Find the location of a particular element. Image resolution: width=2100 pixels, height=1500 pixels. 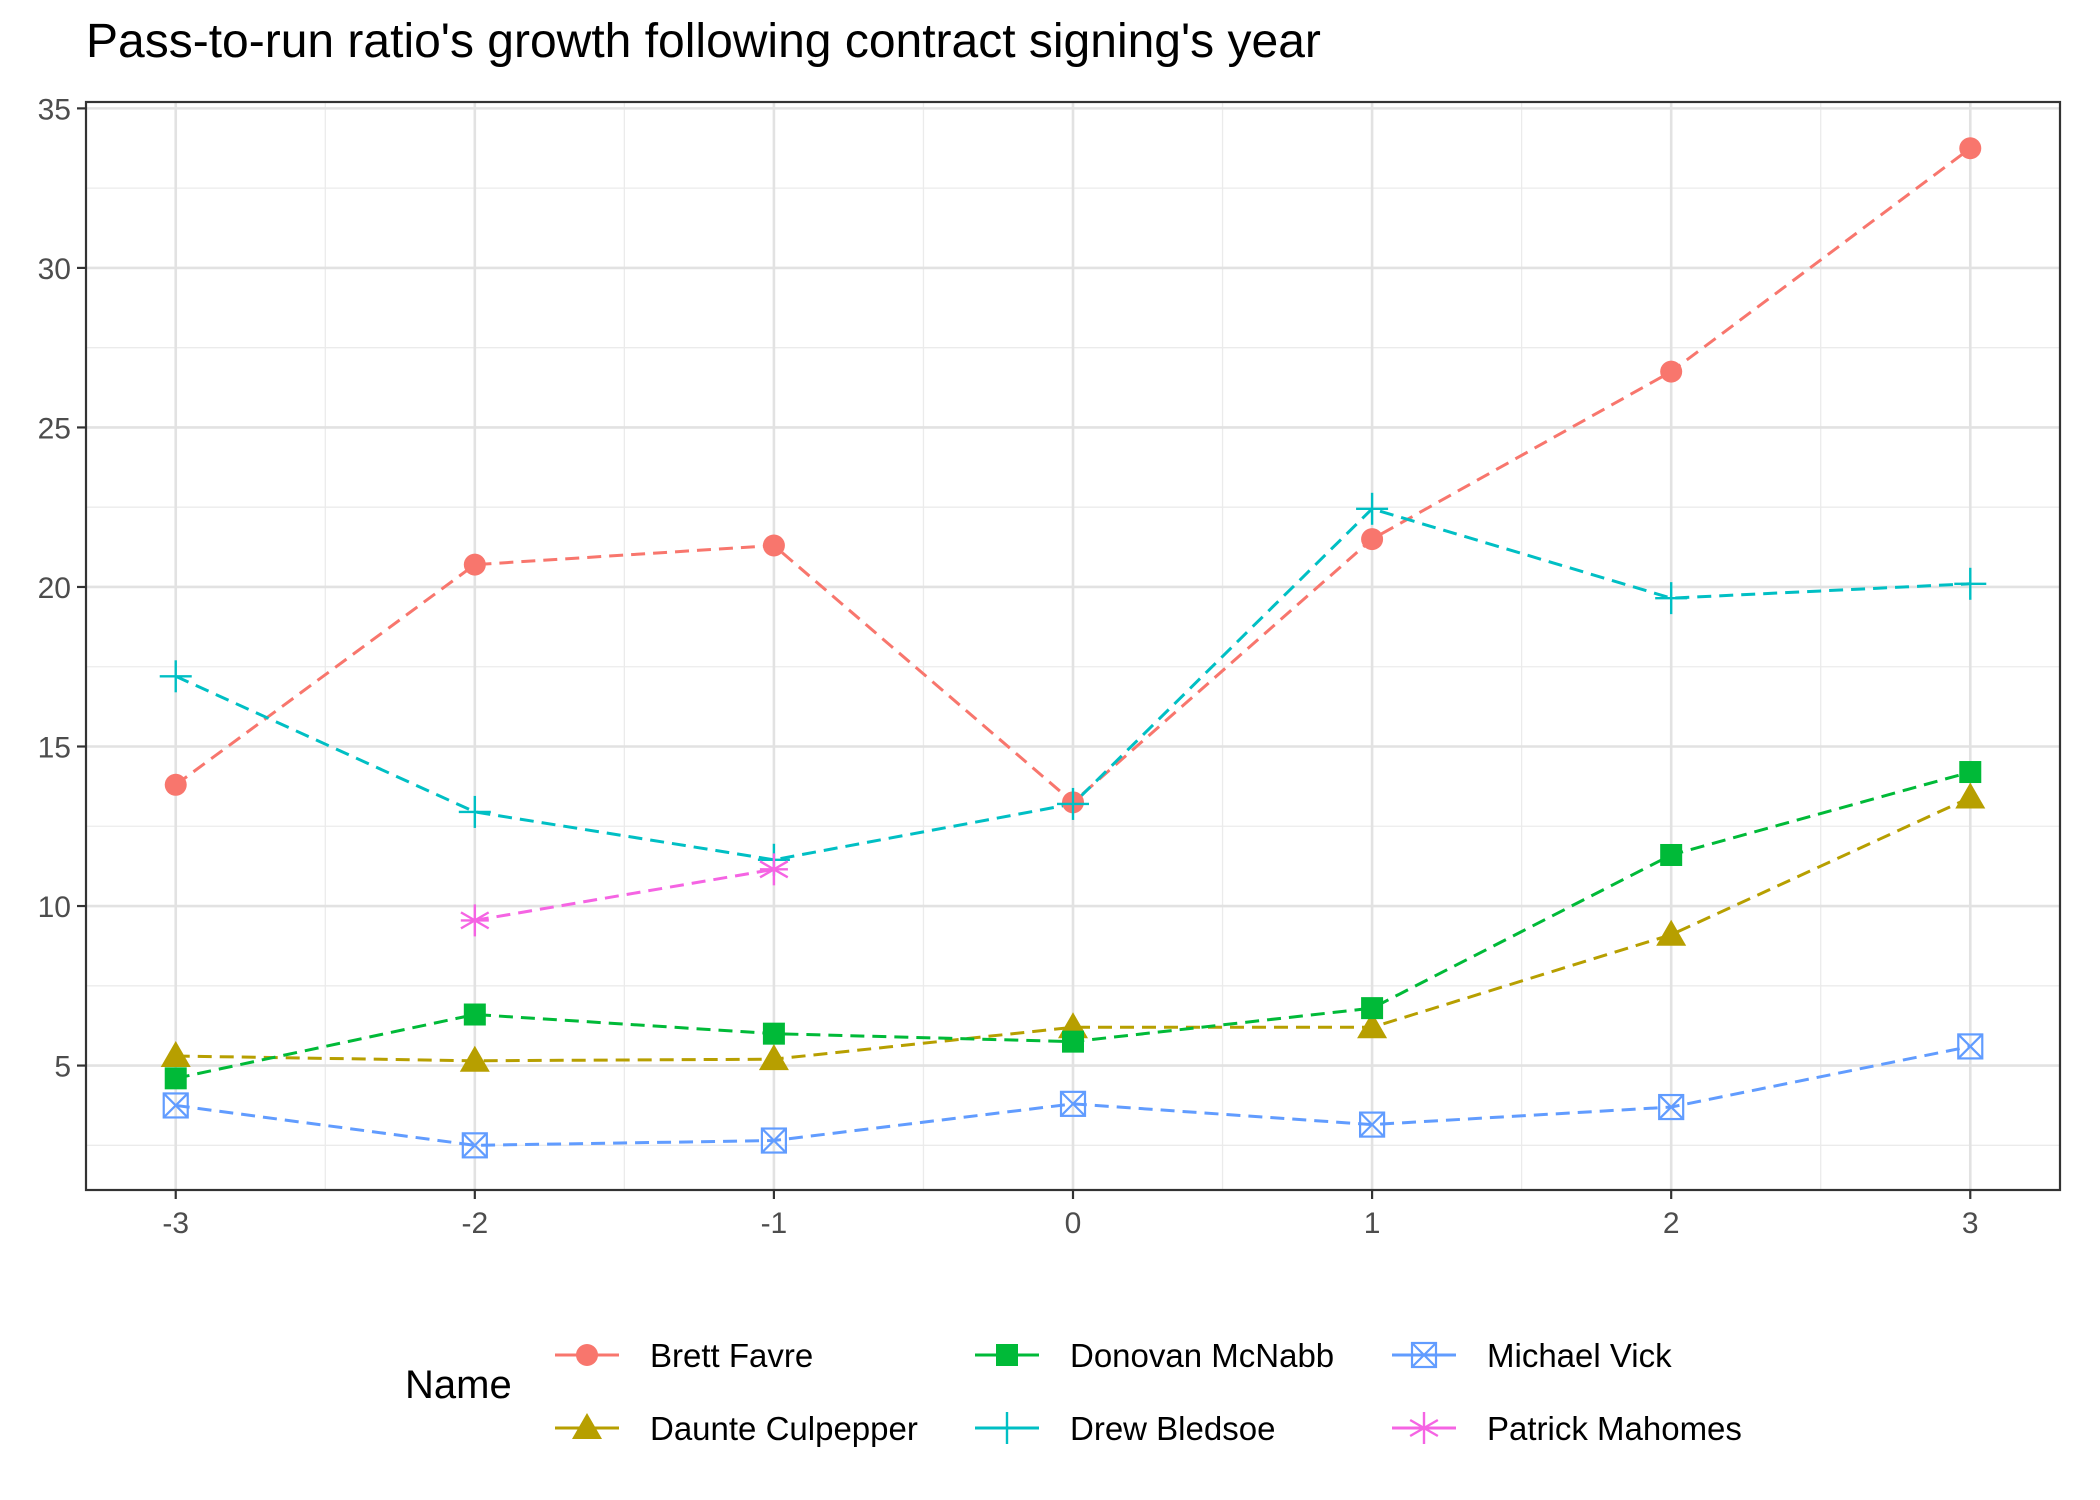

x-tick-label: 2 is located at coordinates (1671, 1223).